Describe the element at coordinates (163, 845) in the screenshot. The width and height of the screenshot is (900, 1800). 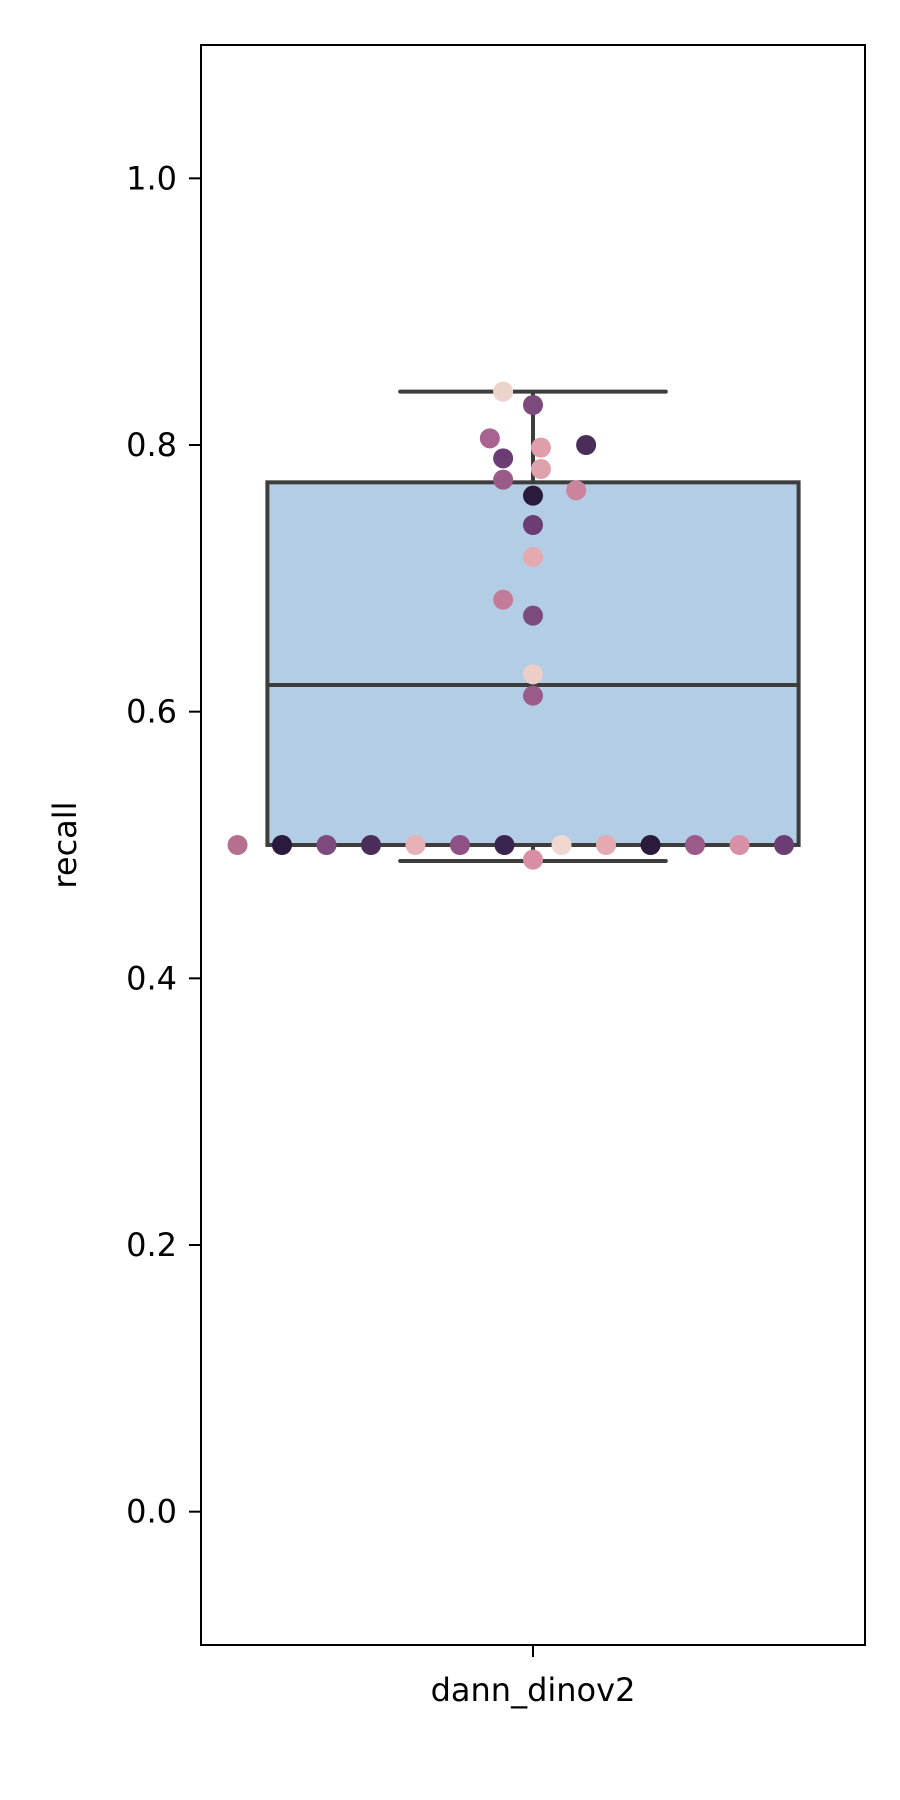
I see `y-axis: 0.0 0.2 0.4 0.6 0.8 1.0` at that location.